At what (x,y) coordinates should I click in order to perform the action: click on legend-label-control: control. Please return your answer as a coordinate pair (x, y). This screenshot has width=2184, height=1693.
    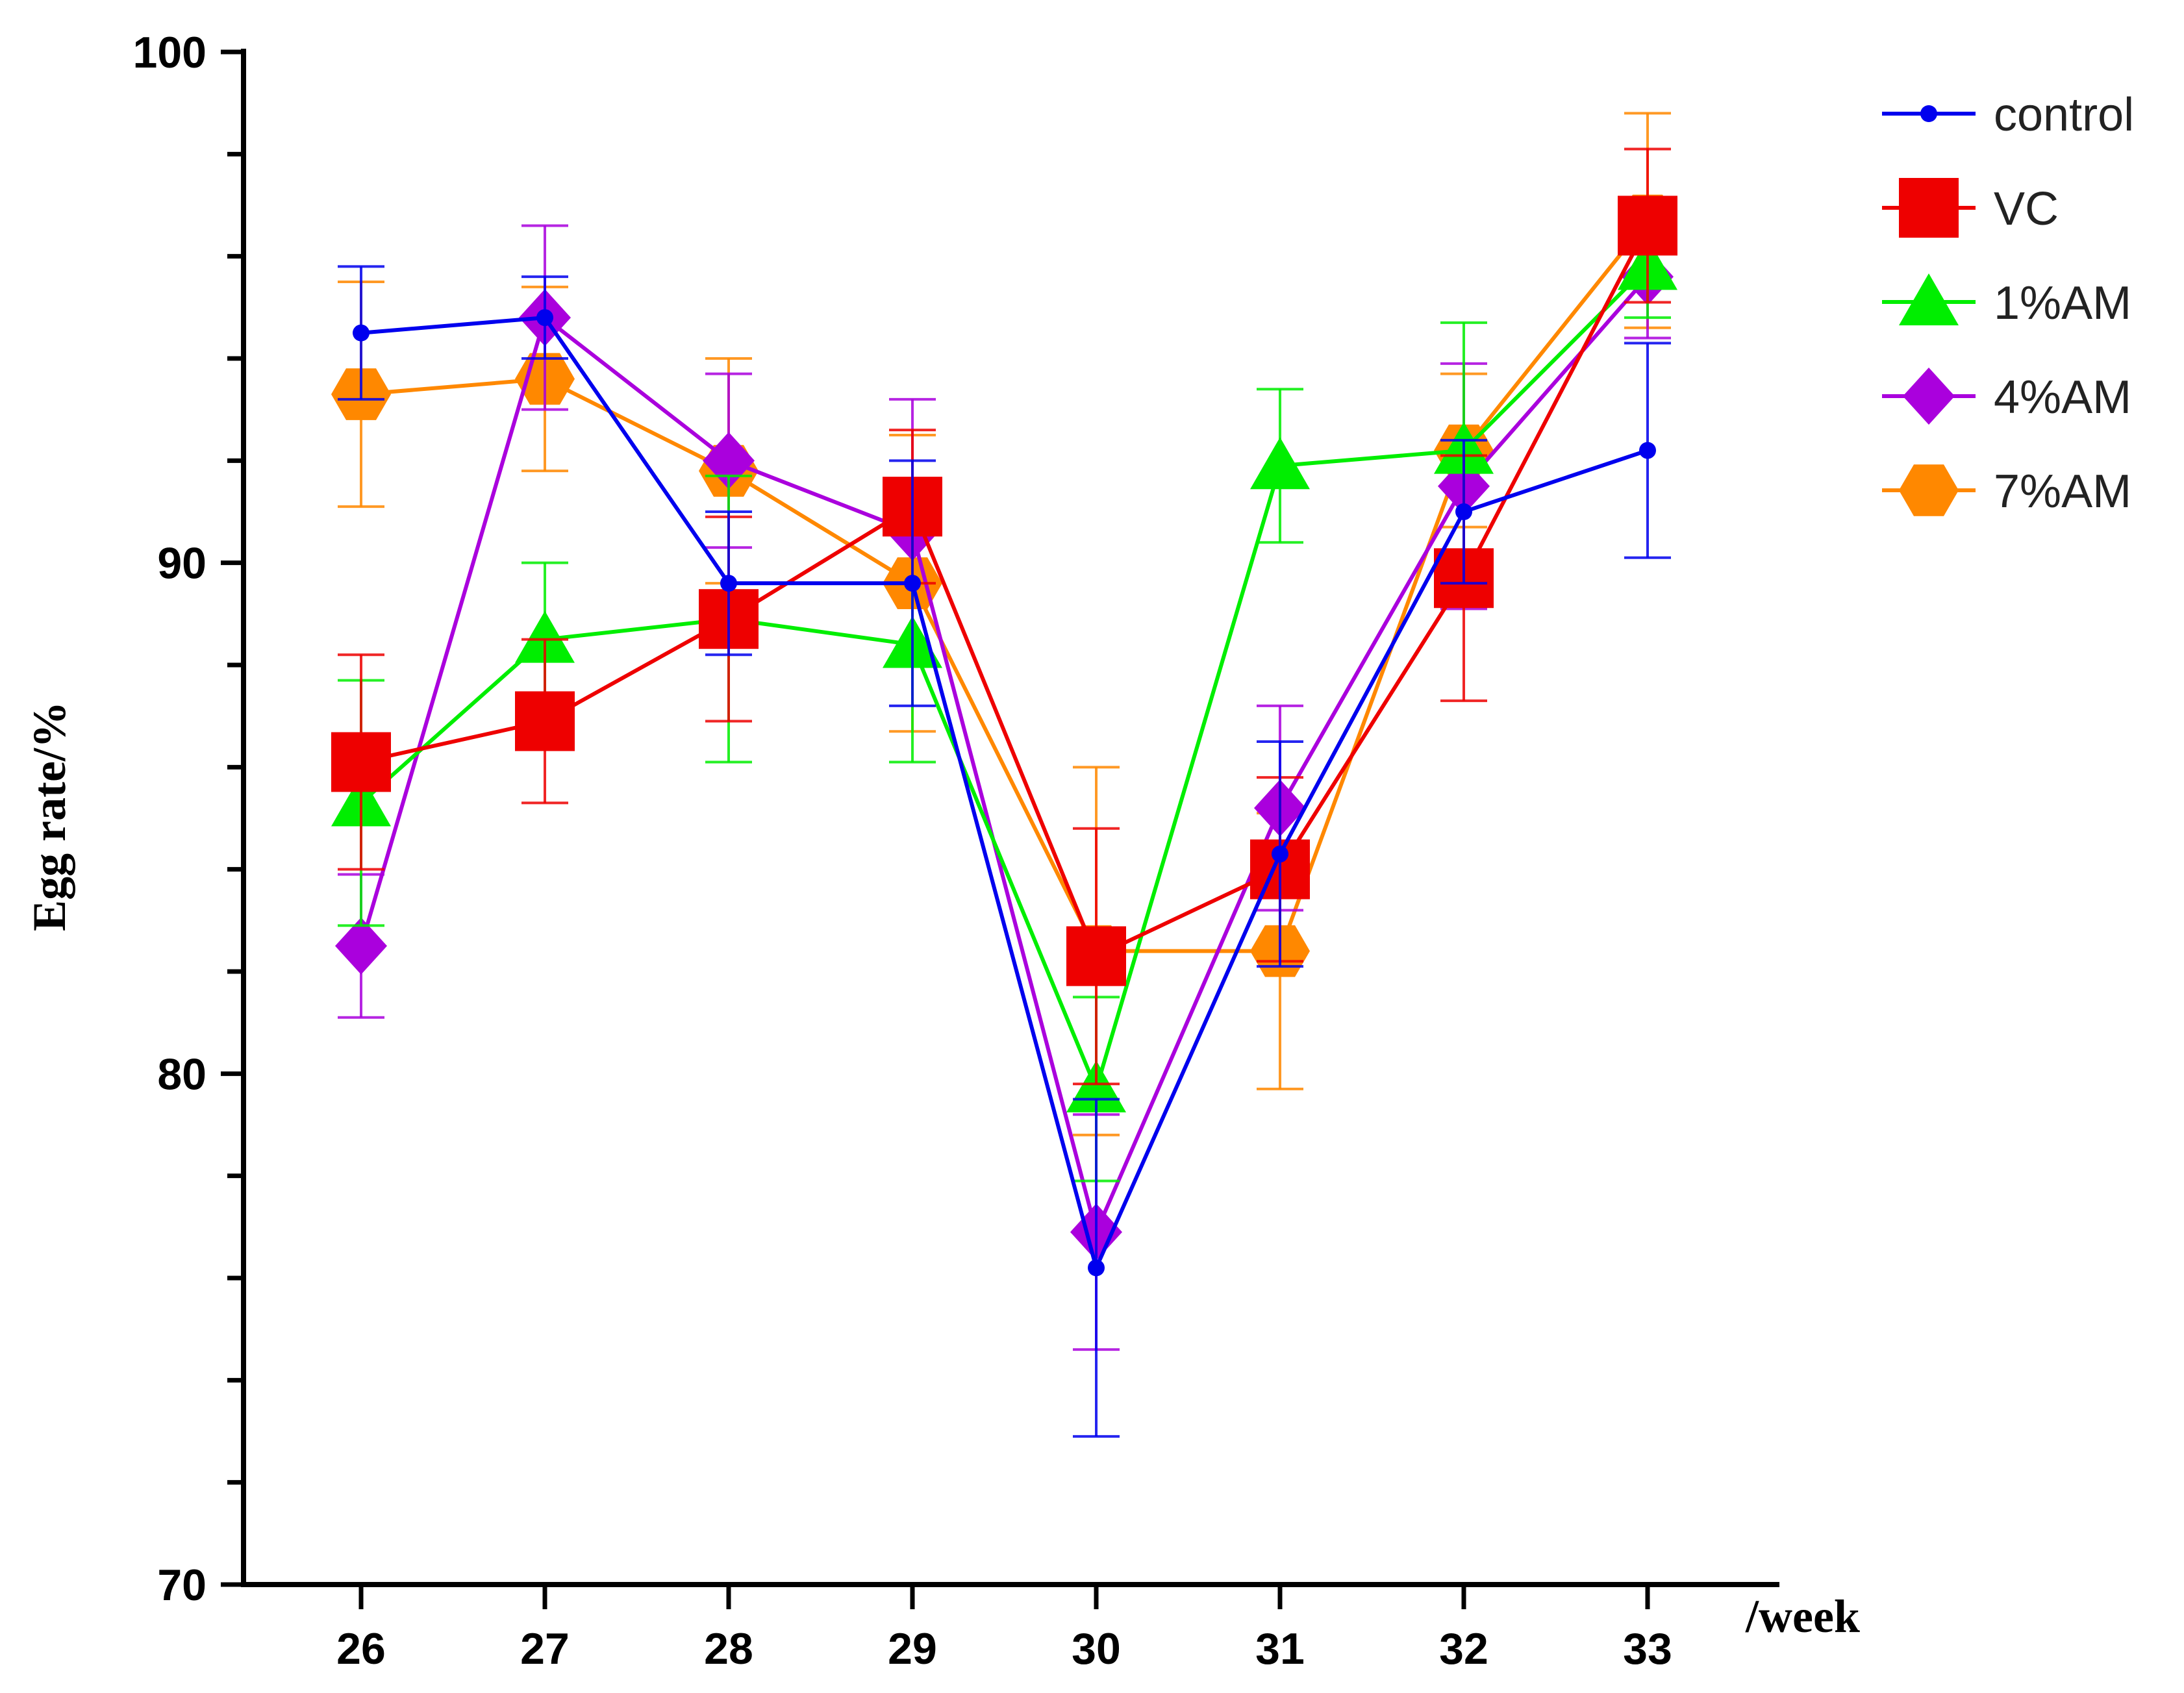
    Looking at the image, I should click on (2064, 115).